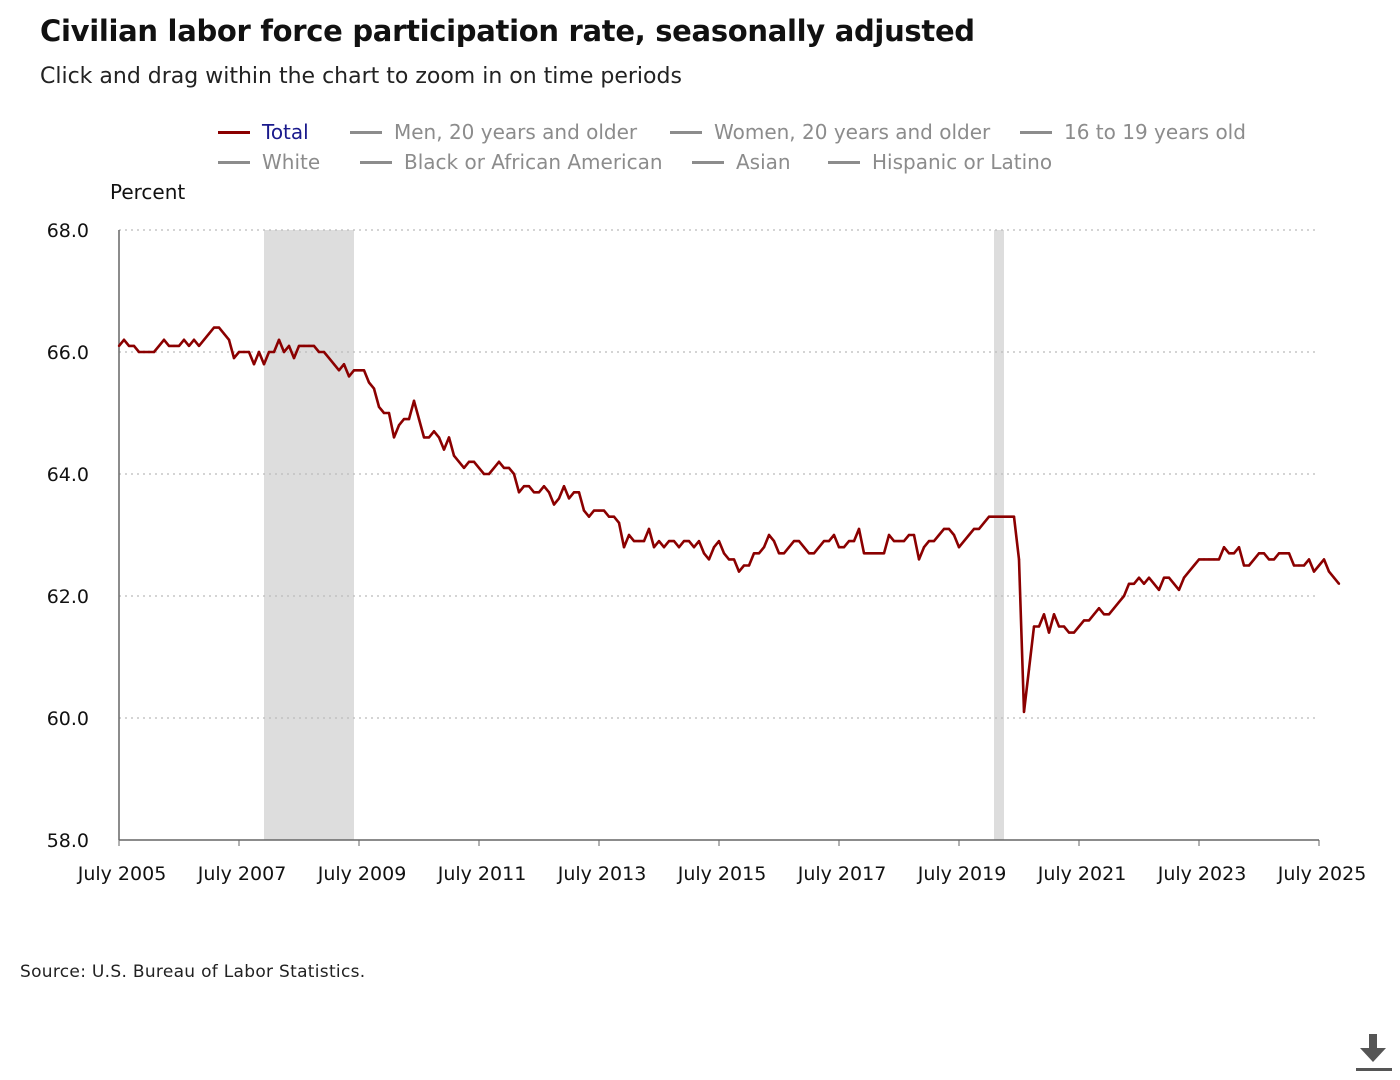  I want to click on legend-item-women-20-years-and-older: Women, 20 years and older, so click(830, 132).